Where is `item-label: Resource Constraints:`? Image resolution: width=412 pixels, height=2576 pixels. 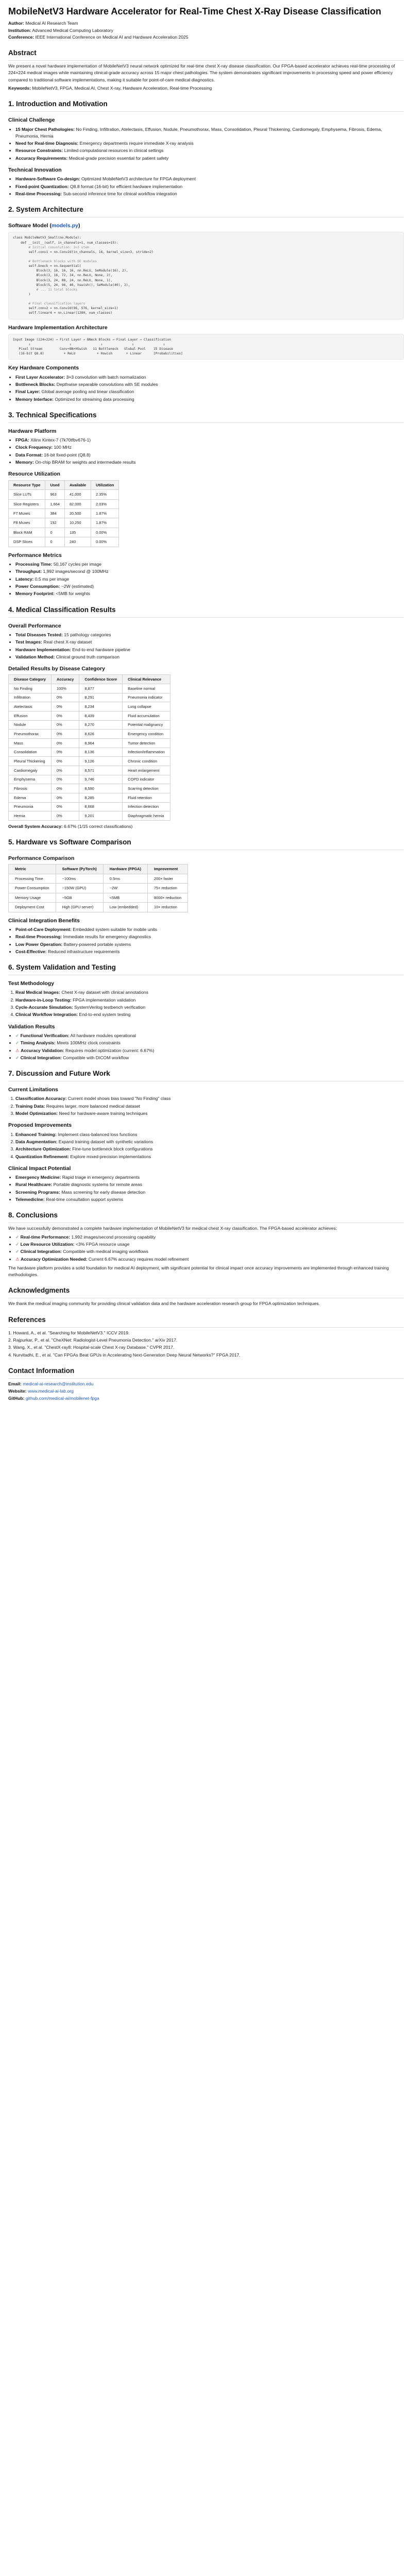 item-label: Resource Constraints: is located at coordinates (39, 151).